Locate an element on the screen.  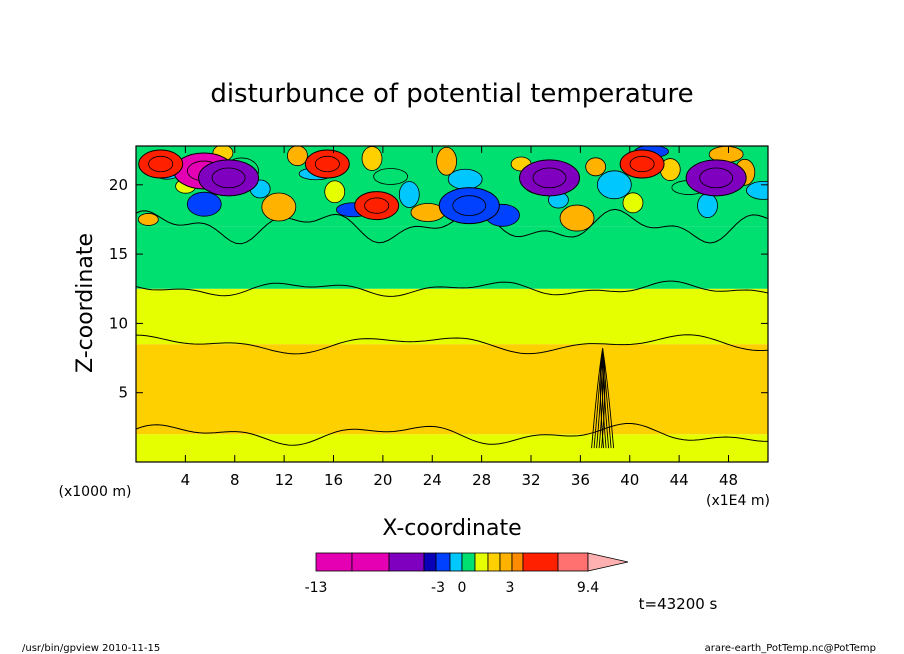
colorbar-tick-label: -3 is located at coordinates (438, 588).